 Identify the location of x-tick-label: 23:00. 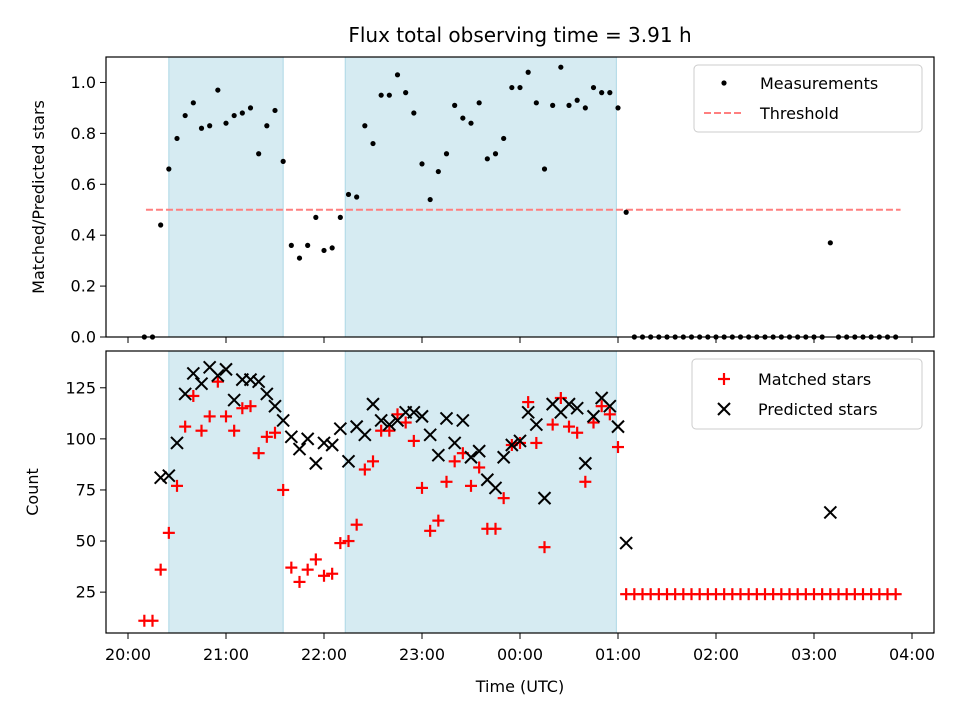
(422, 654).